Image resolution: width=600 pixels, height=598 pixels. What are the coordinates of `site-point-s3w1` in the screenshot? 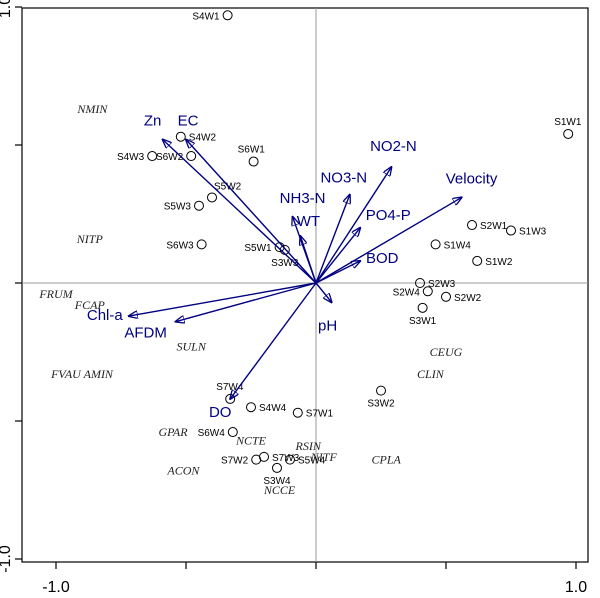 It's located at (422, 307).